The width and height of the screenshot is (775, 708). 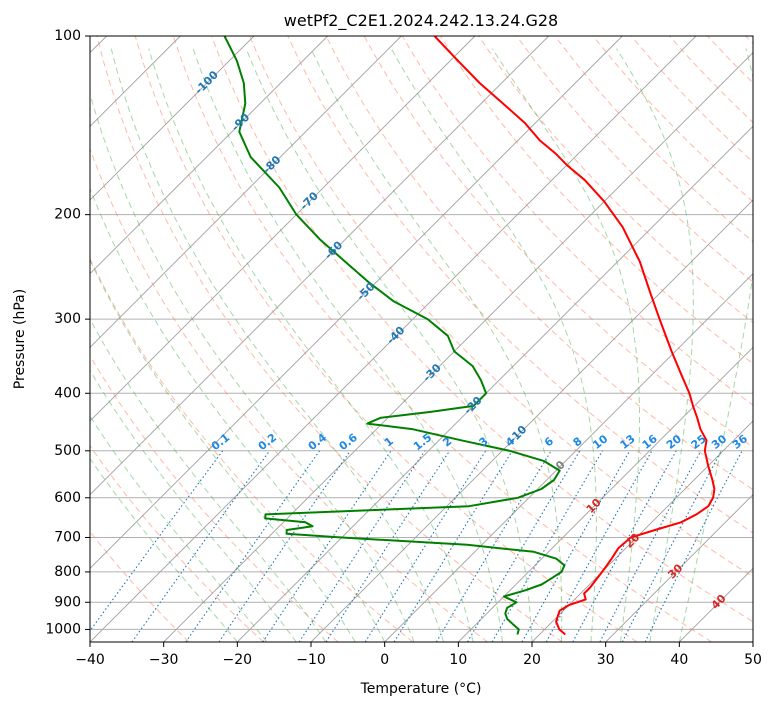 I want to click on x-tick-label: 50, so click(x=753, y=660).